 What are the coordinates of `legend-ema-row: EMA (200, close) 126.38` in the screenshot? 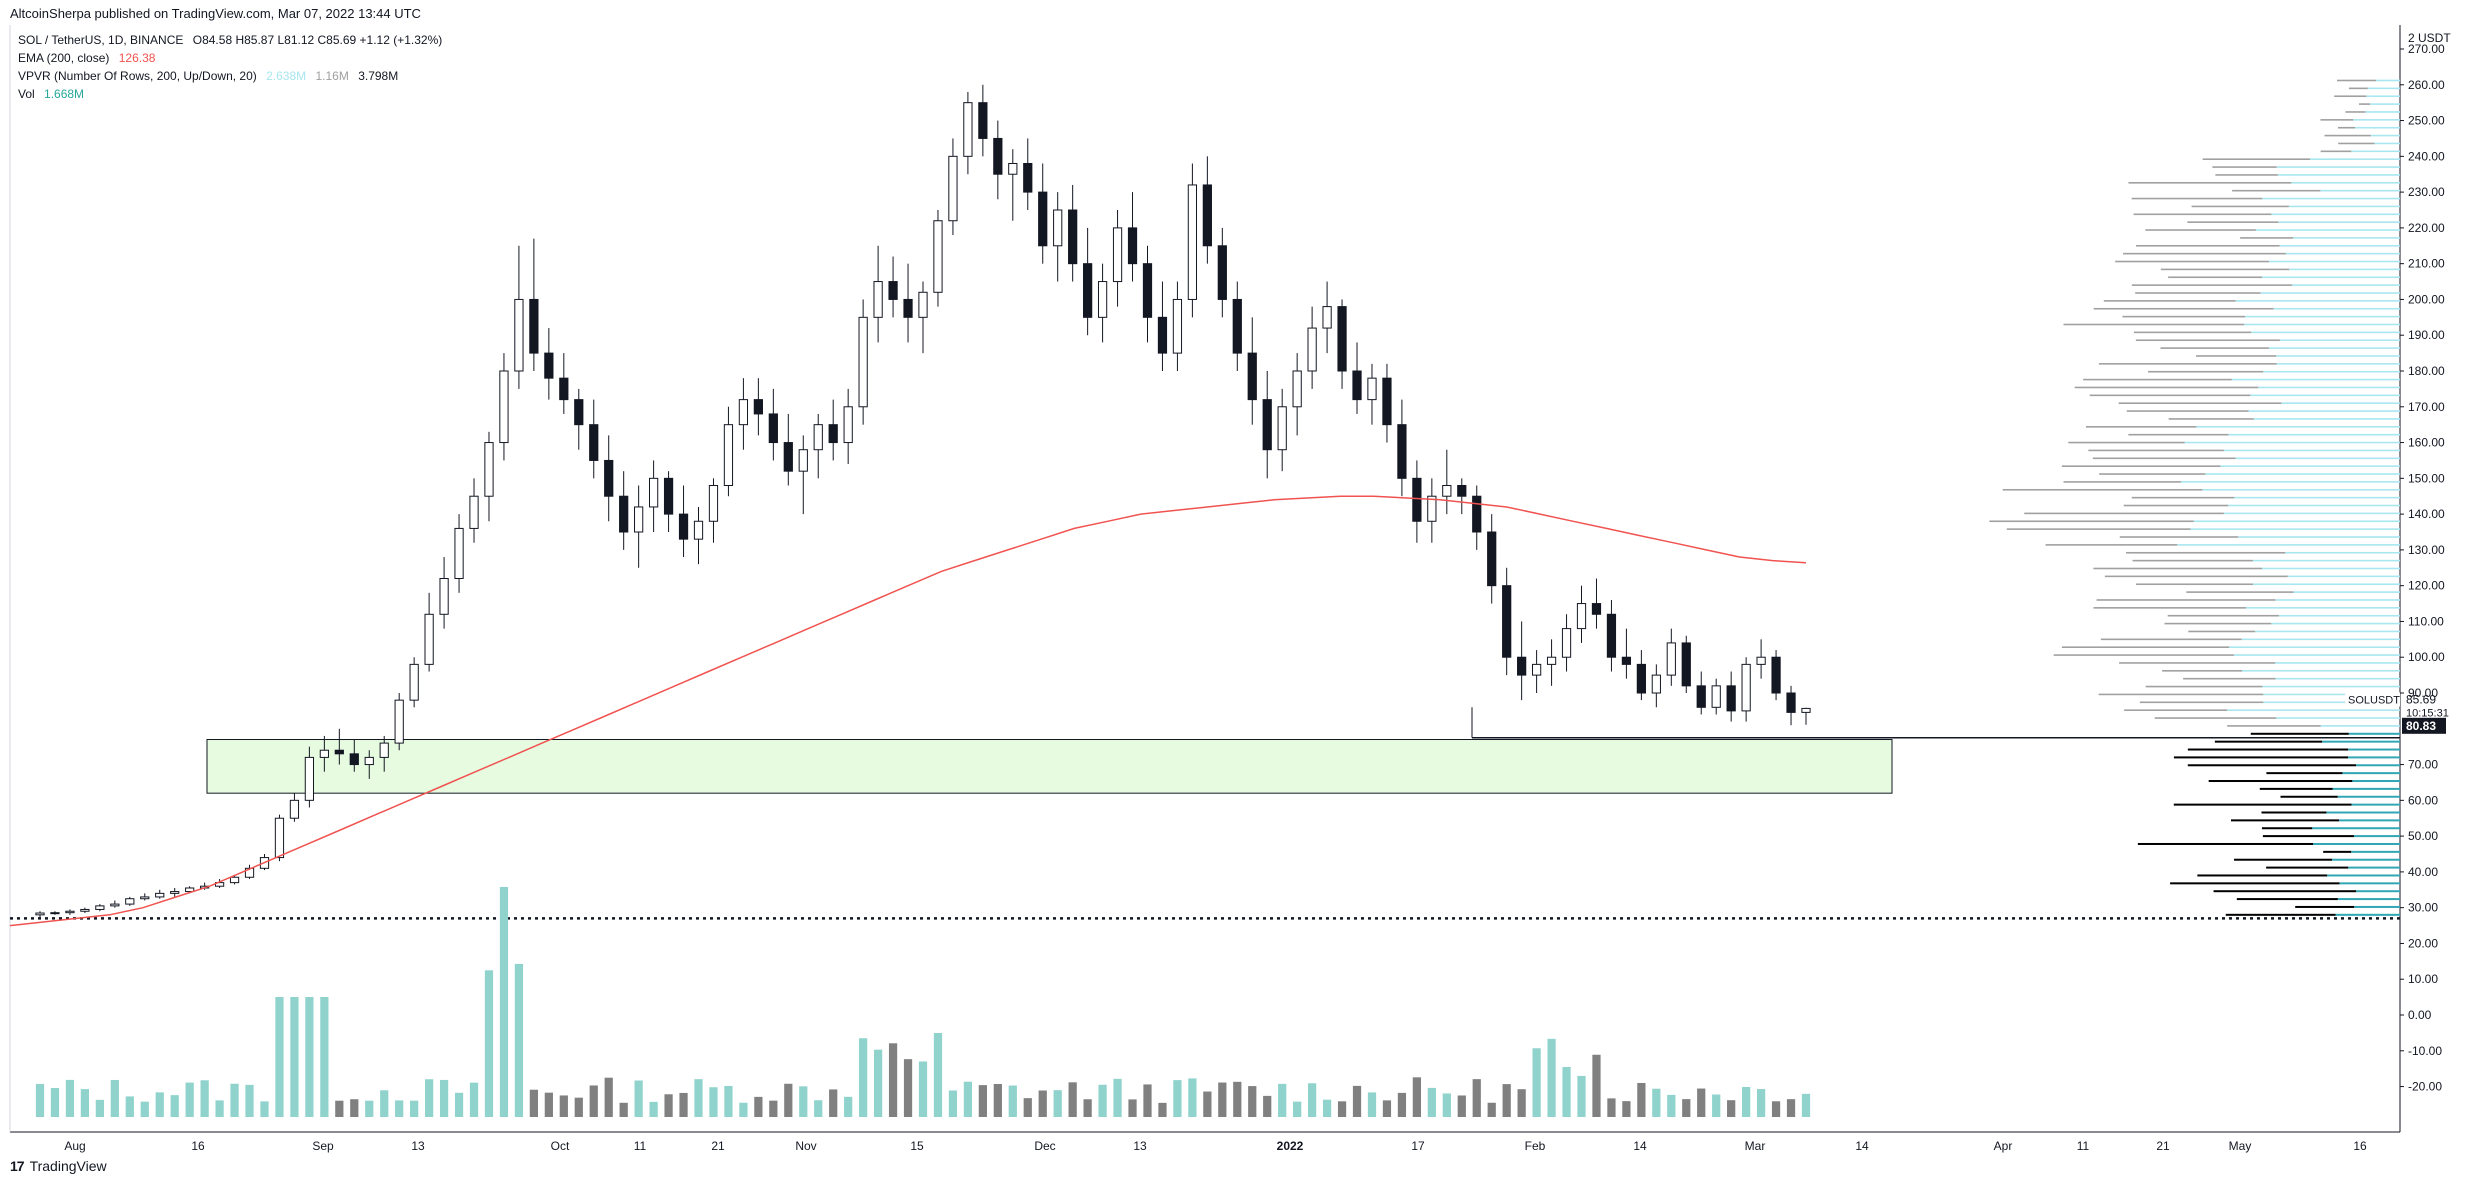 It's located at (230, 58).